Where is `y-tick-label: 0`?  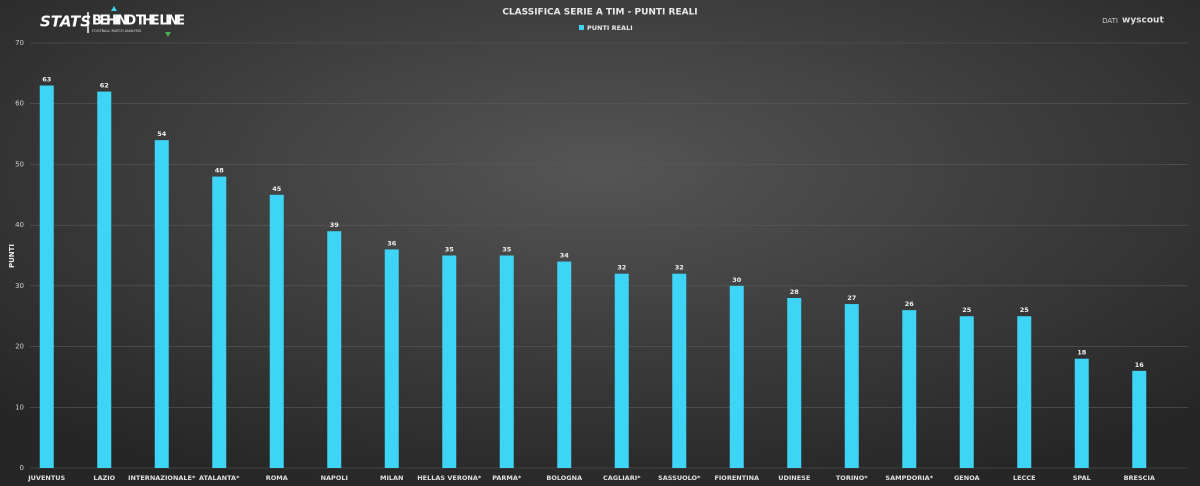 y-tick-label: 0 is located at coordinates (22, 468).